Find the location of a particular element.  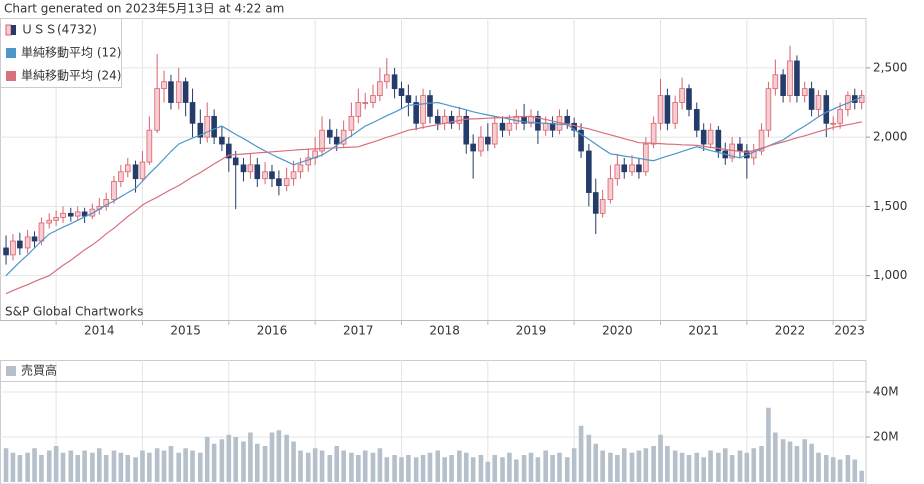

x-tick-label: 2023 is located at coordinates (849, 331).